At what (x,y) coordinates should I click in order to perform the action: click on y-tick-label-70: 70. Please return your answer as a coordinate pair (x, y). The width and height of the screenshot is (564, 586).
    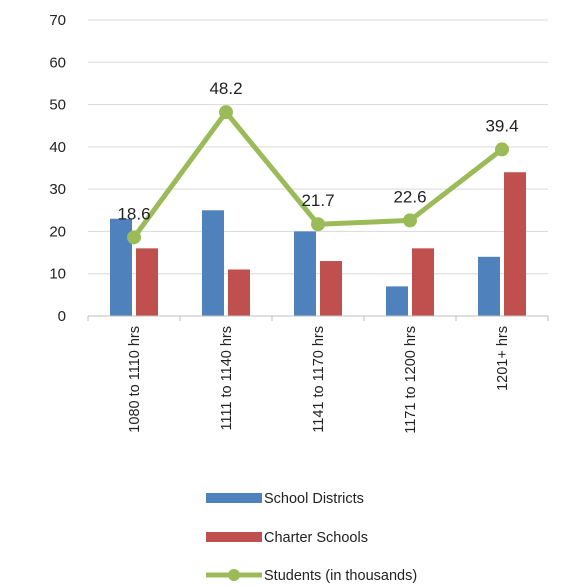
    Looking at the image, I should click on (57, 20).